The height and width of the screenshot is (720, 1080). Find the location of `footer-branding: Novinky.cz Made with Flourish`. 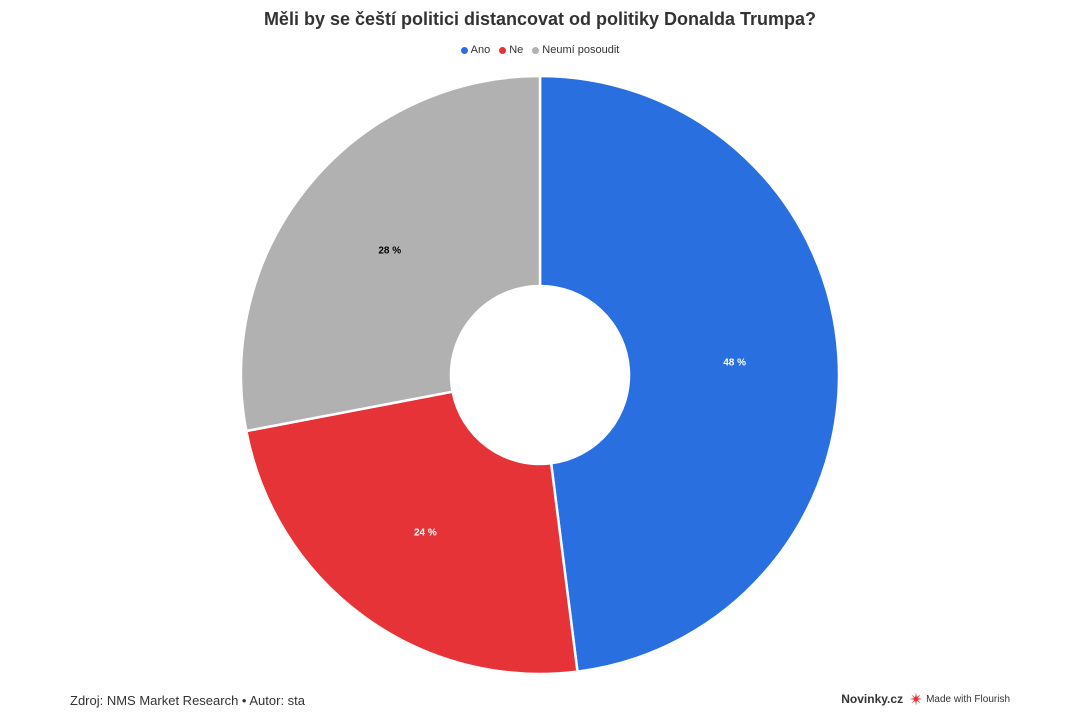

footer-branding: Novinky.cz Made with Flourish is located at coordinates (925, 699).